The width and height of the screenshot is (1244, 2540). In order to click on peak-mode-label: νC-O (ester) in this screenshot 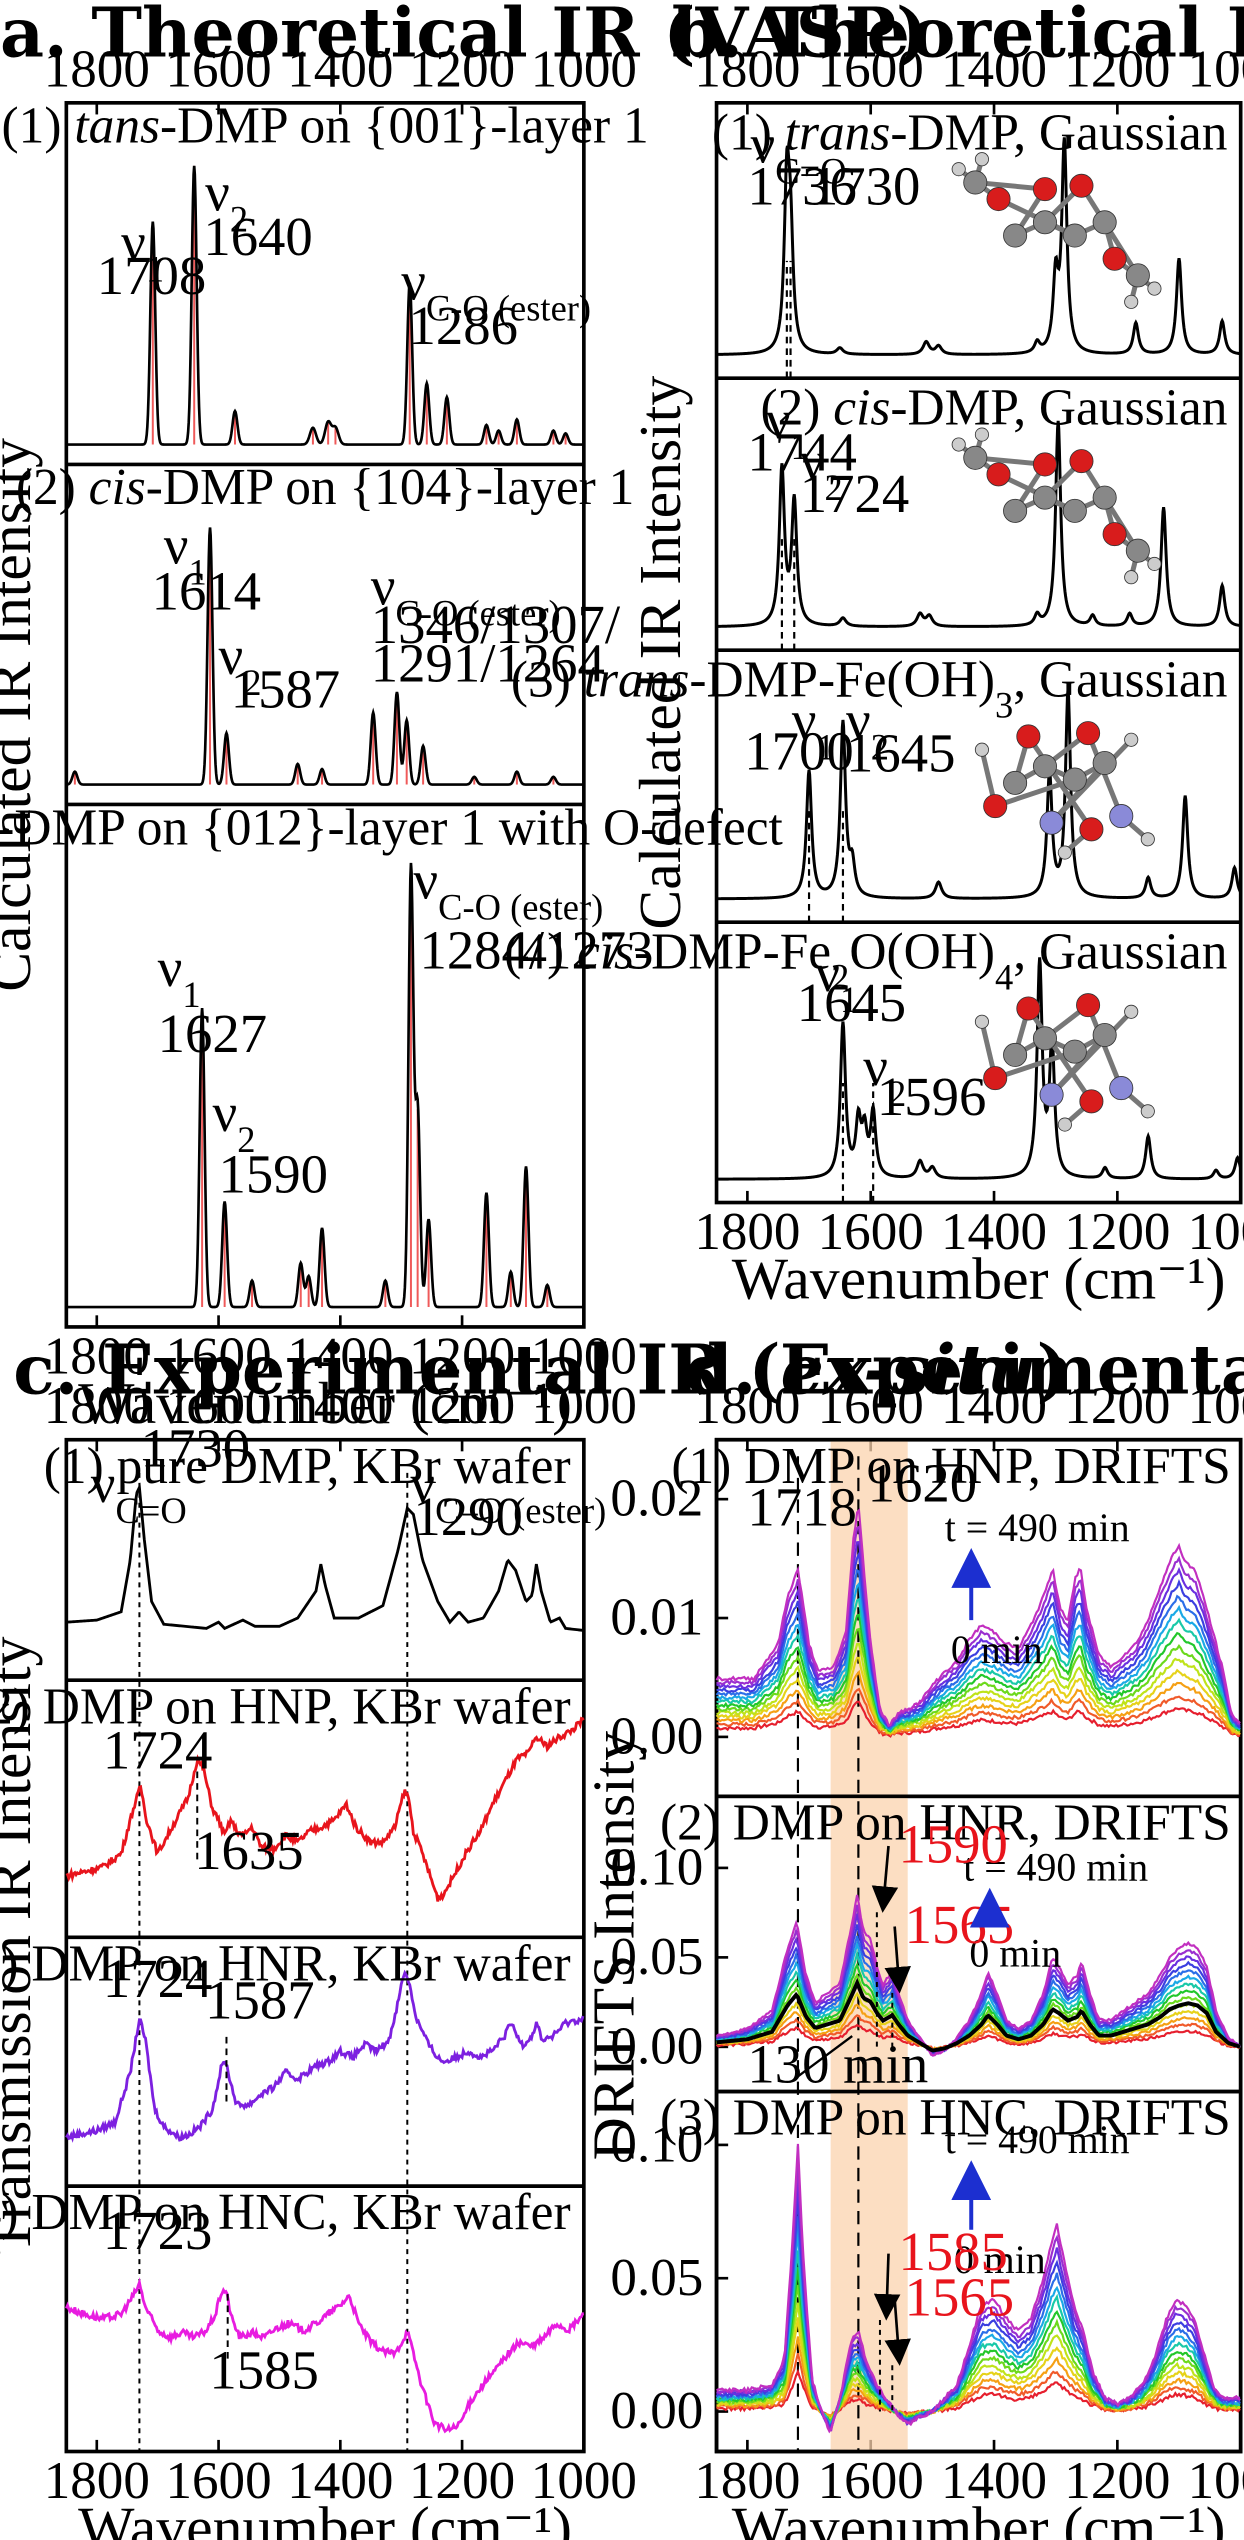, I will do `click(496, 289)`.